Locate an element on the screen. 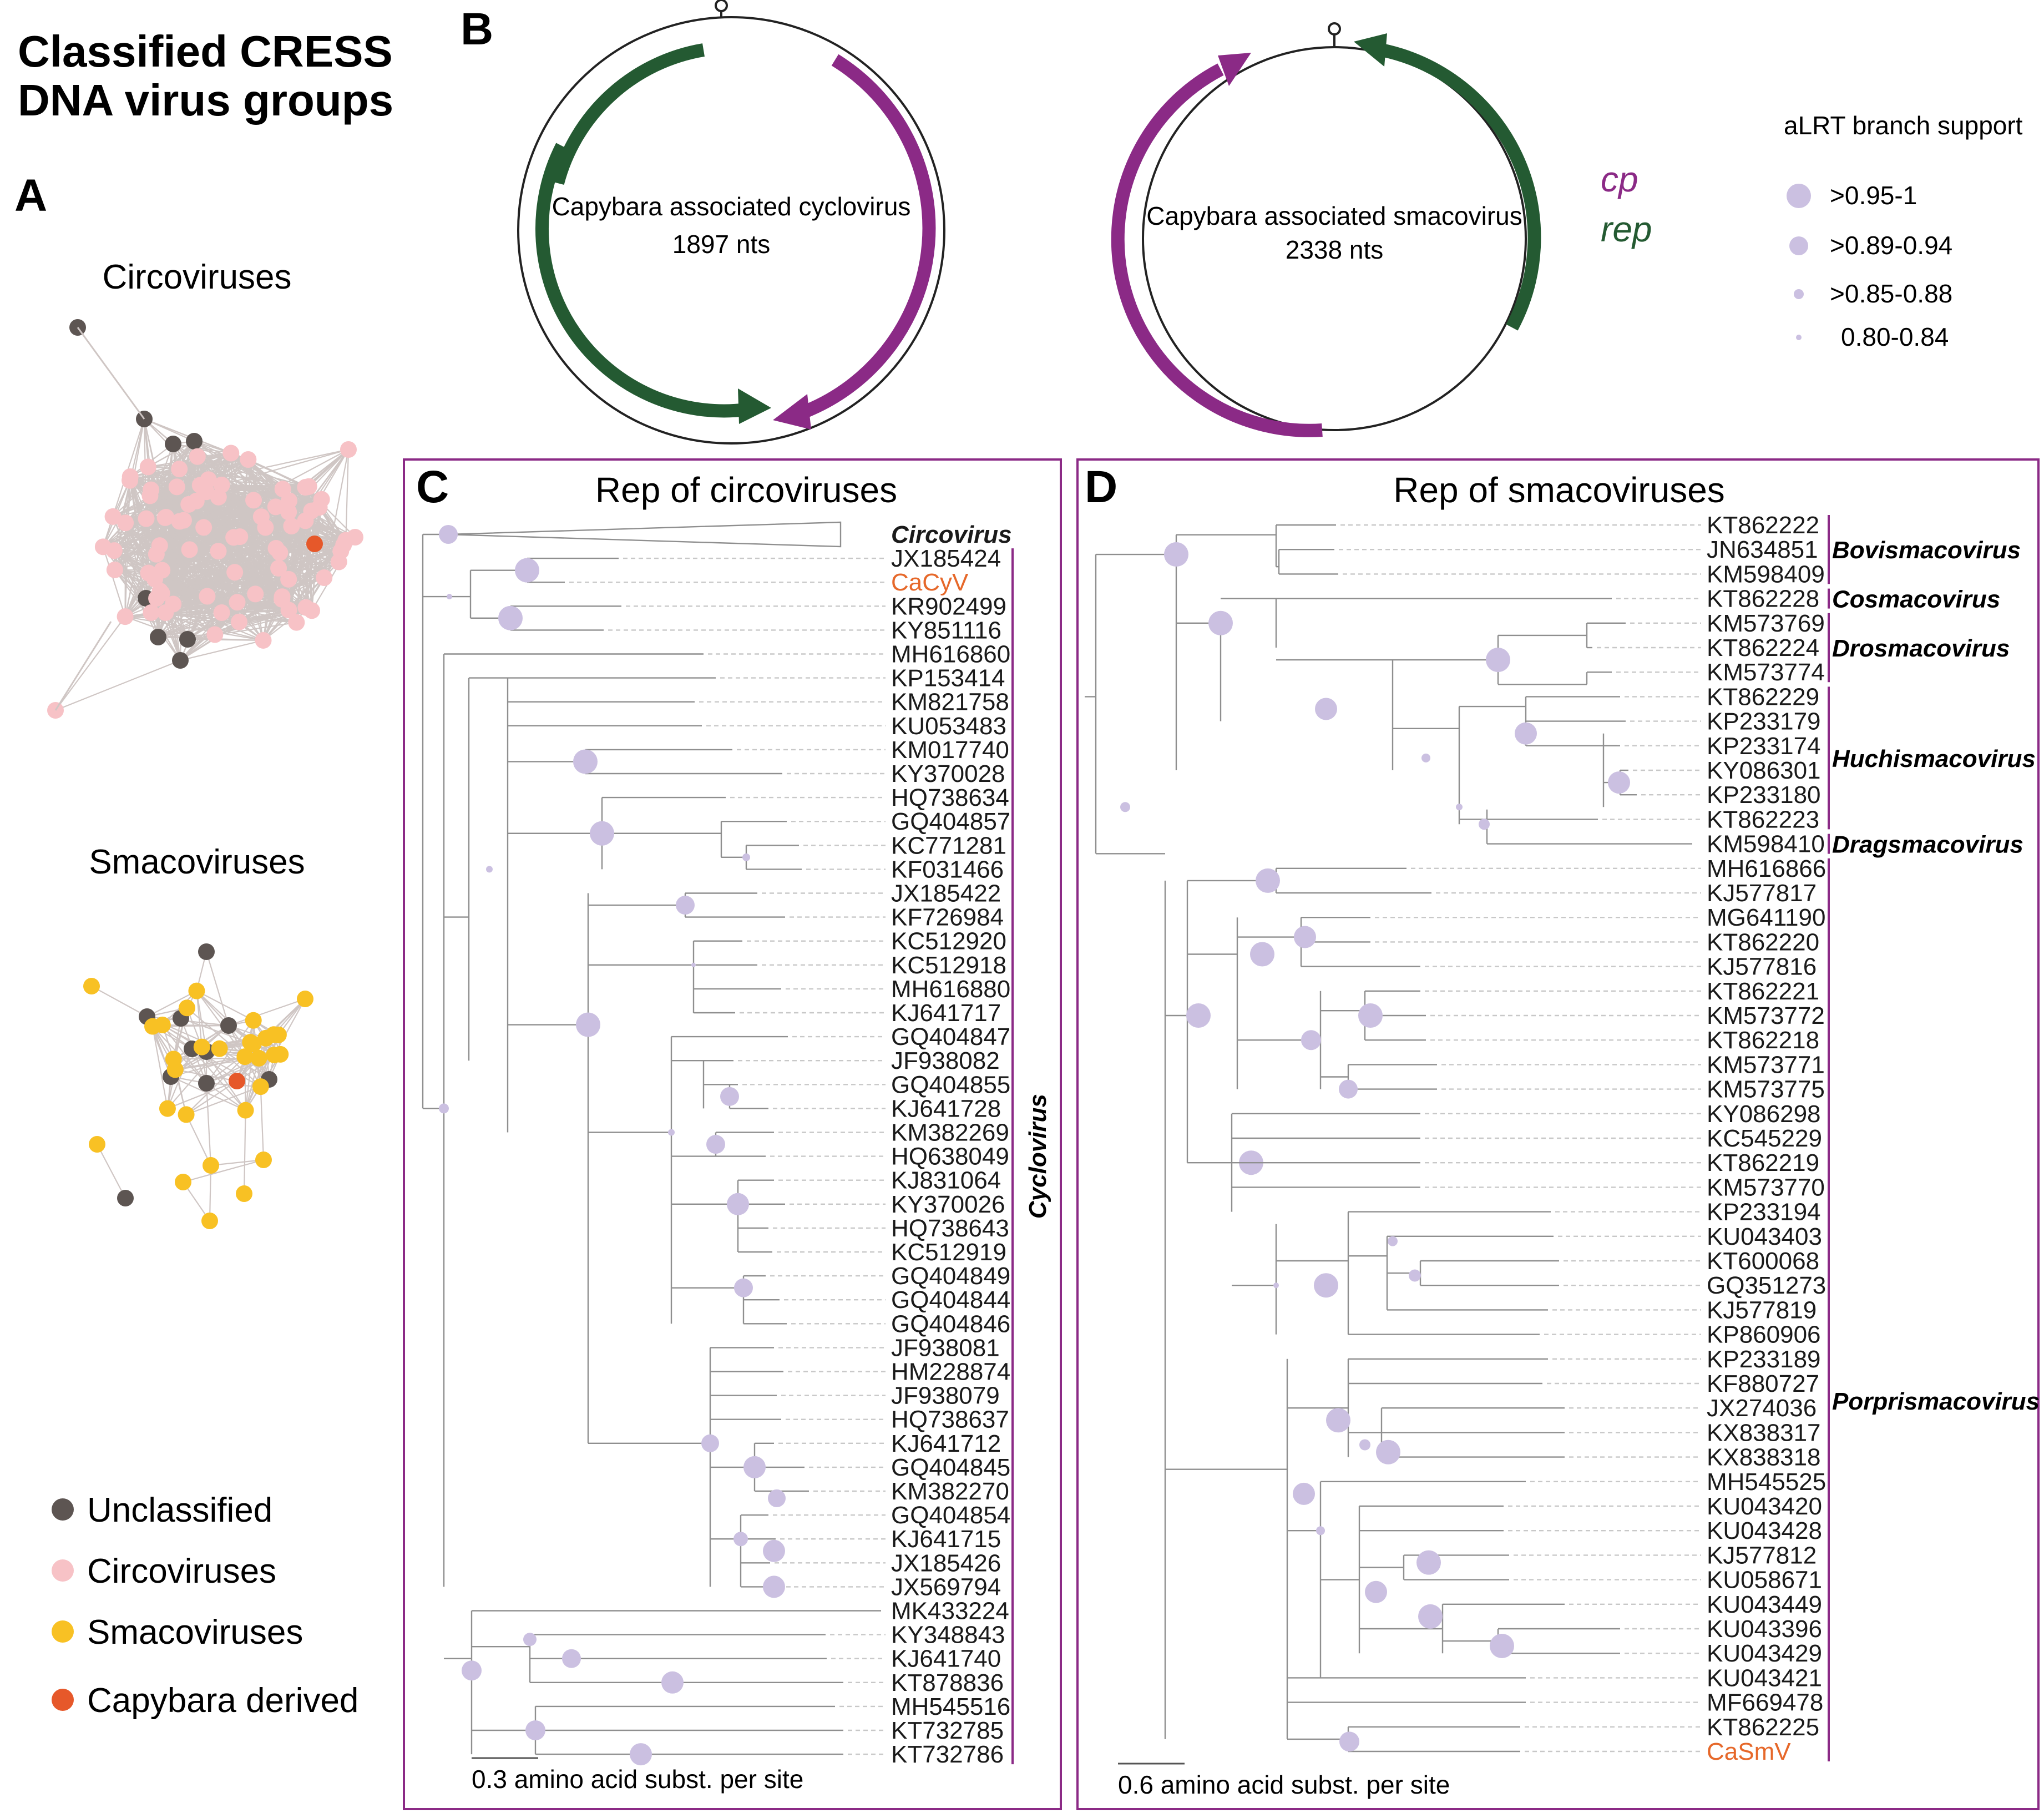 This screenshot has height=1818, width=2044. tree-c-leaf-label: KF031466 is located at coordinates (948, 870).